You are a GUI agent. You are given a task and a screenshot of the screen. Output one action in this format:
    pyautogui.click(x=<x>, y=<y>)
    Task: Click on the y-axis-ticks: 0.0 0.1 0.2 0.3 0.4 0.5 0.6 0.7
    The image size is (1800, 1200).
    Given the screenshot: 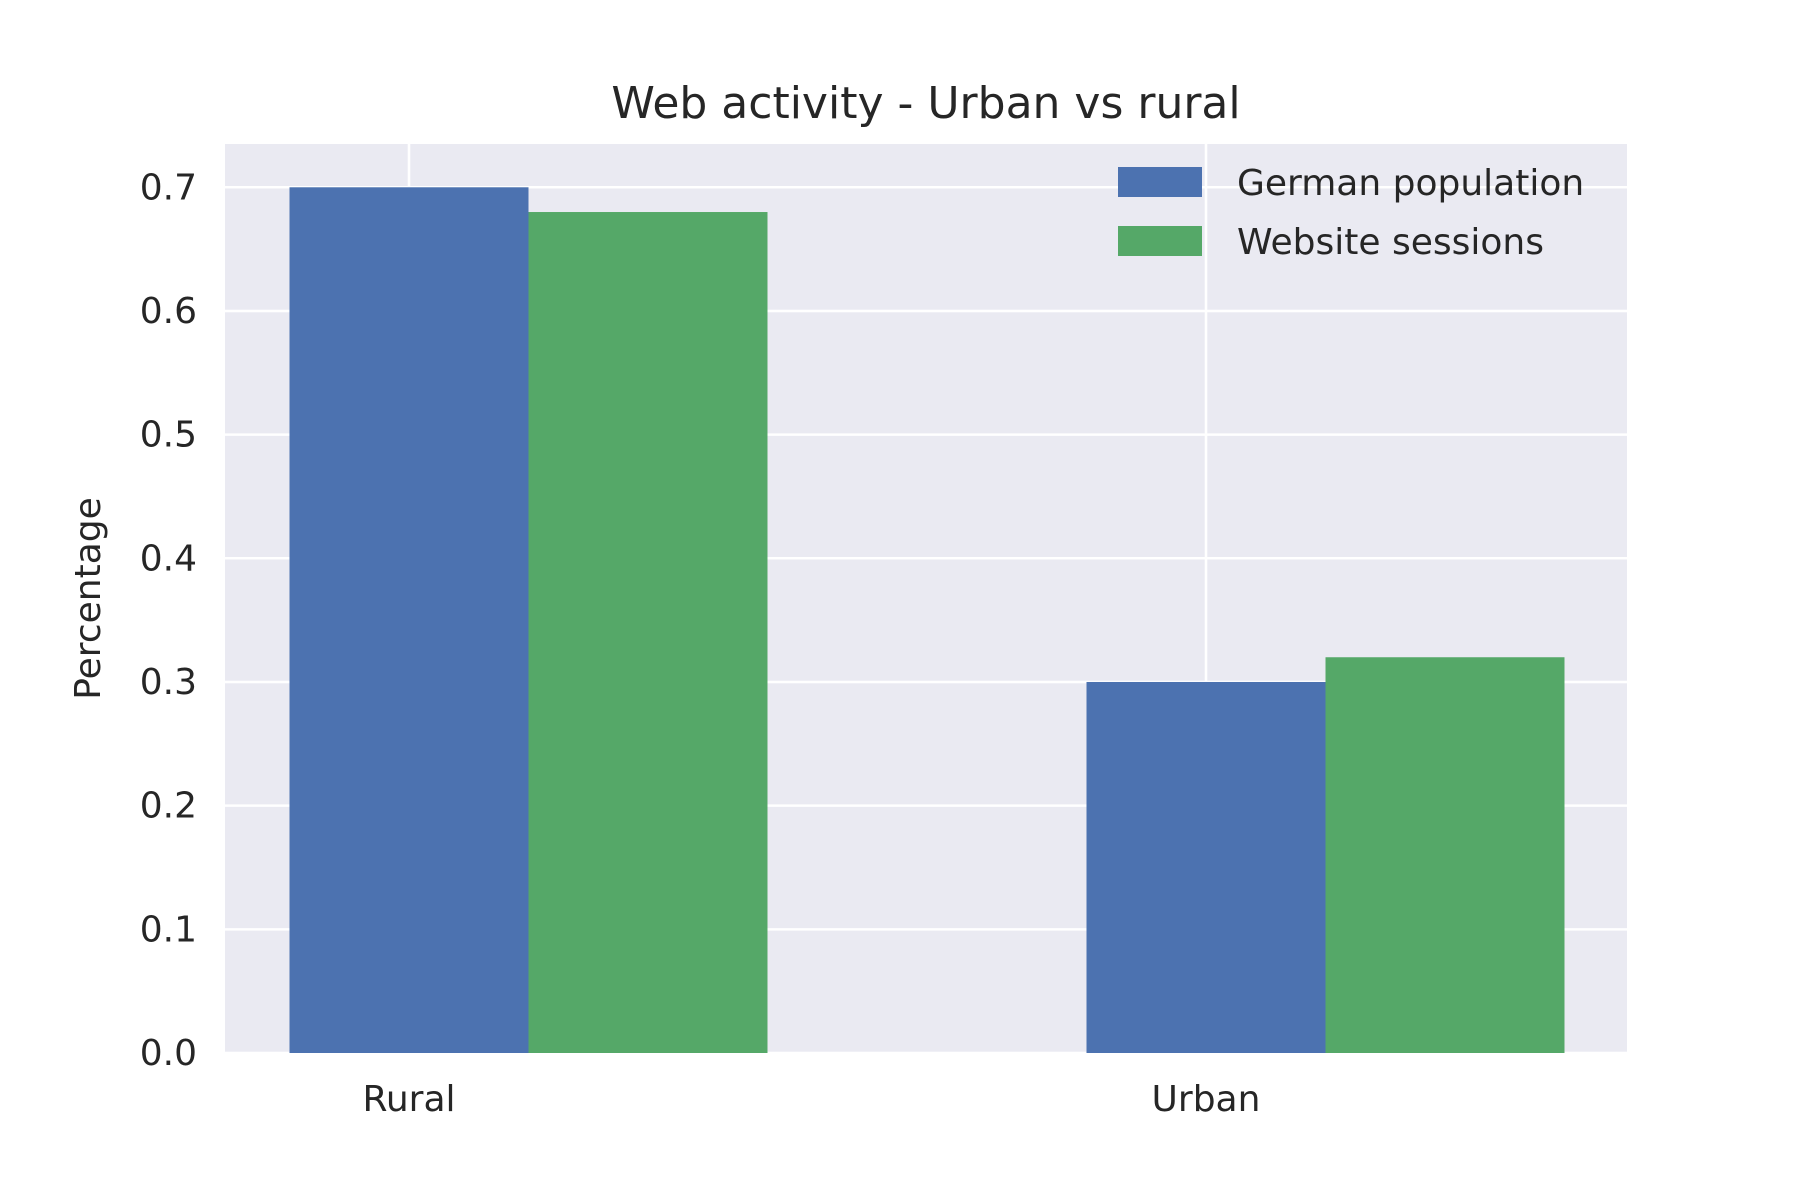 What is the action you would take?
    pyautogui.click(x=168, y=620)
    